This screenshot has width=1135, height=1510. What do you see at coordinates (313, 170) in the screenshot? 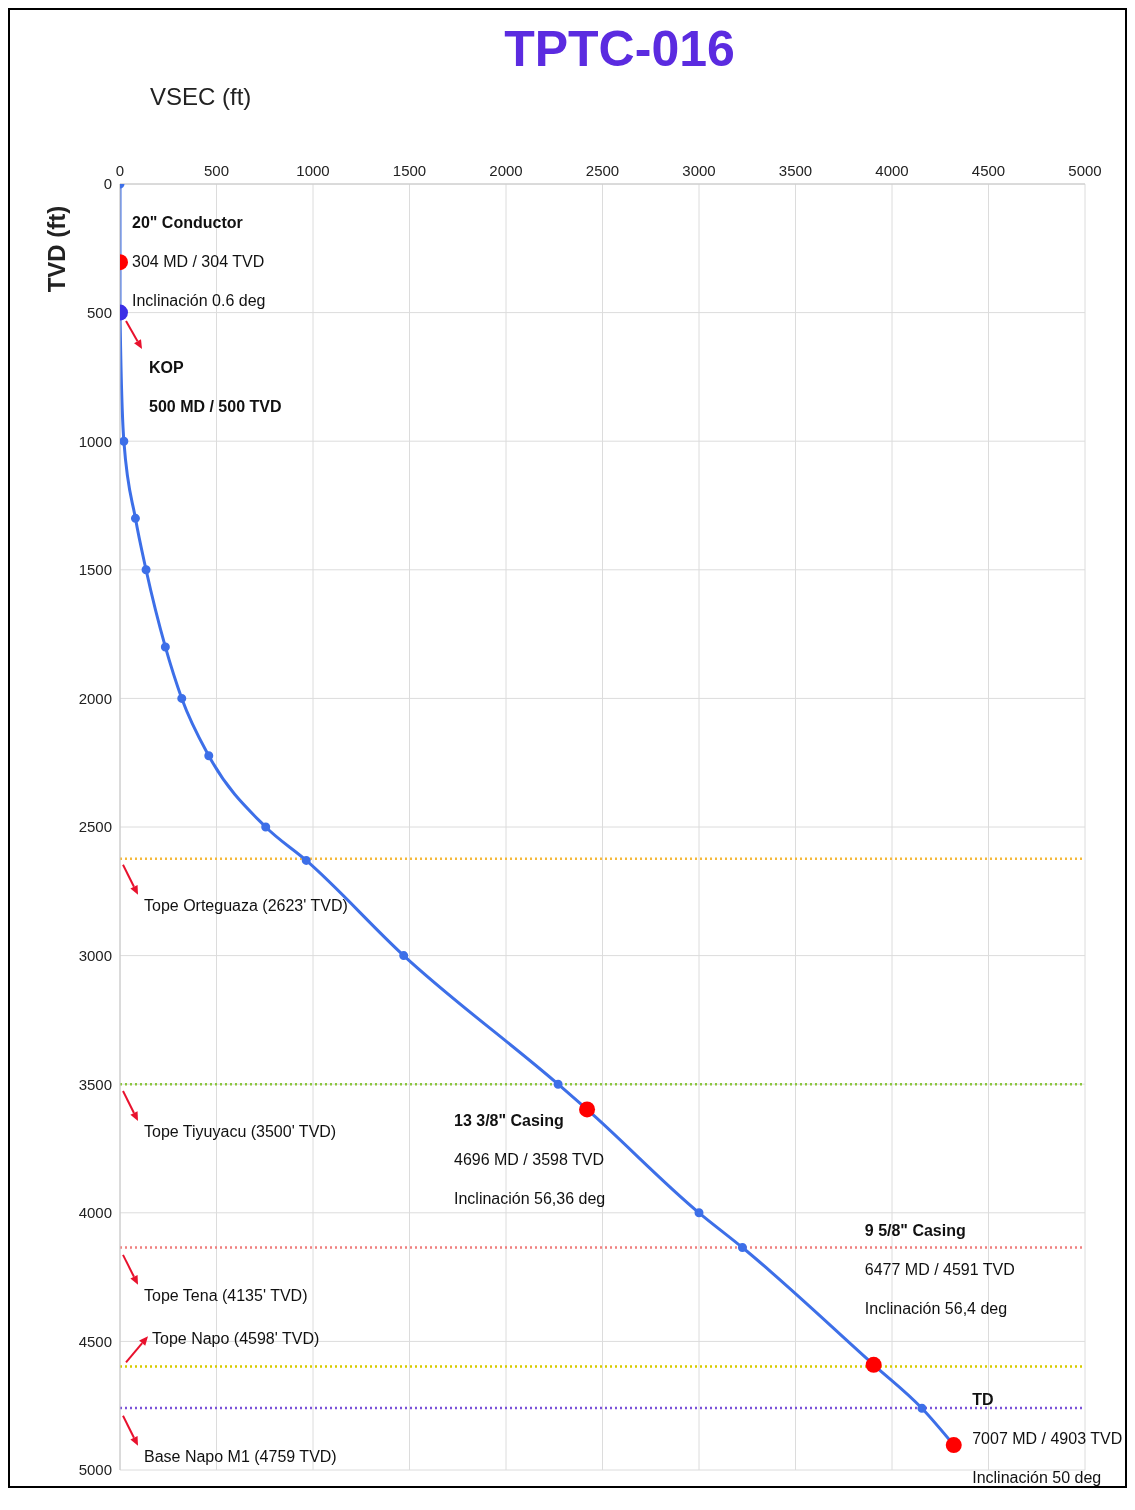
I see `x-tick-label: 1000` at bounding box center [313, 170].